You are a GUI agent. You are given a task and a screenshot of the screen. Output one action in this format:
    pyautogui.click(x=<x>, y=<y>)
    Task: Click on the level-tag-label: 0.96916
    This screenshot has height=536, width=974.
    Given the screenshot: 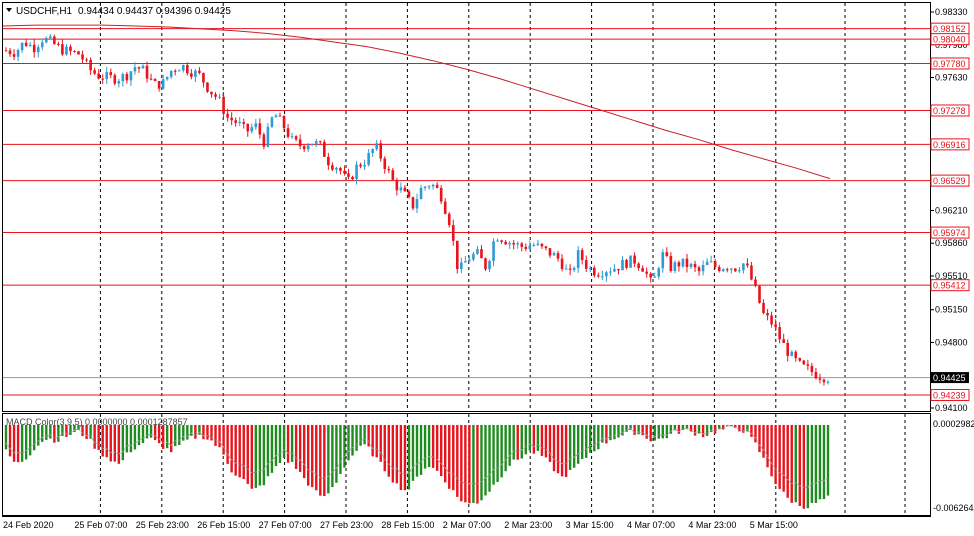 What is the action you would take?
    pyautogui.click(x=949, y=145)
    